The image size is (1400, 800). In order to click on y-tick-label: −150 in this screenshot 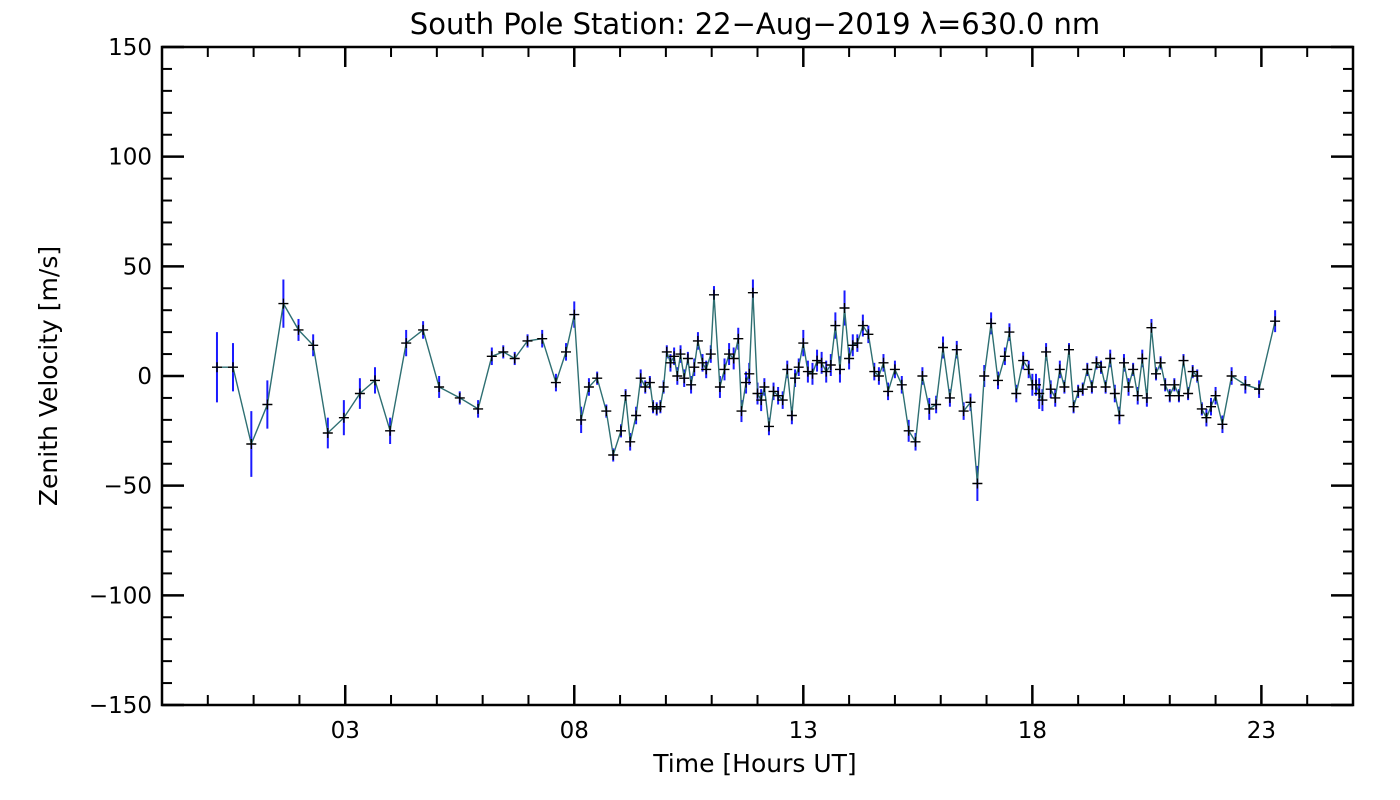, I will do `click(120, 706)`.